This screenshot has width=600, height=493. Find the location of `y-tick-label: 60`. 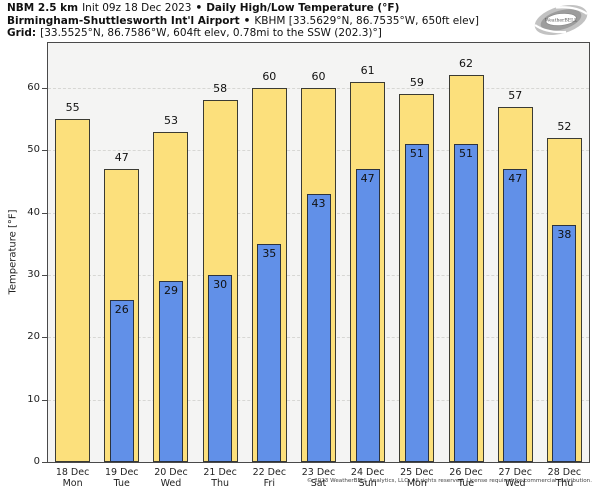

y-tick-label: 60 is located at coordinates (33, 87).